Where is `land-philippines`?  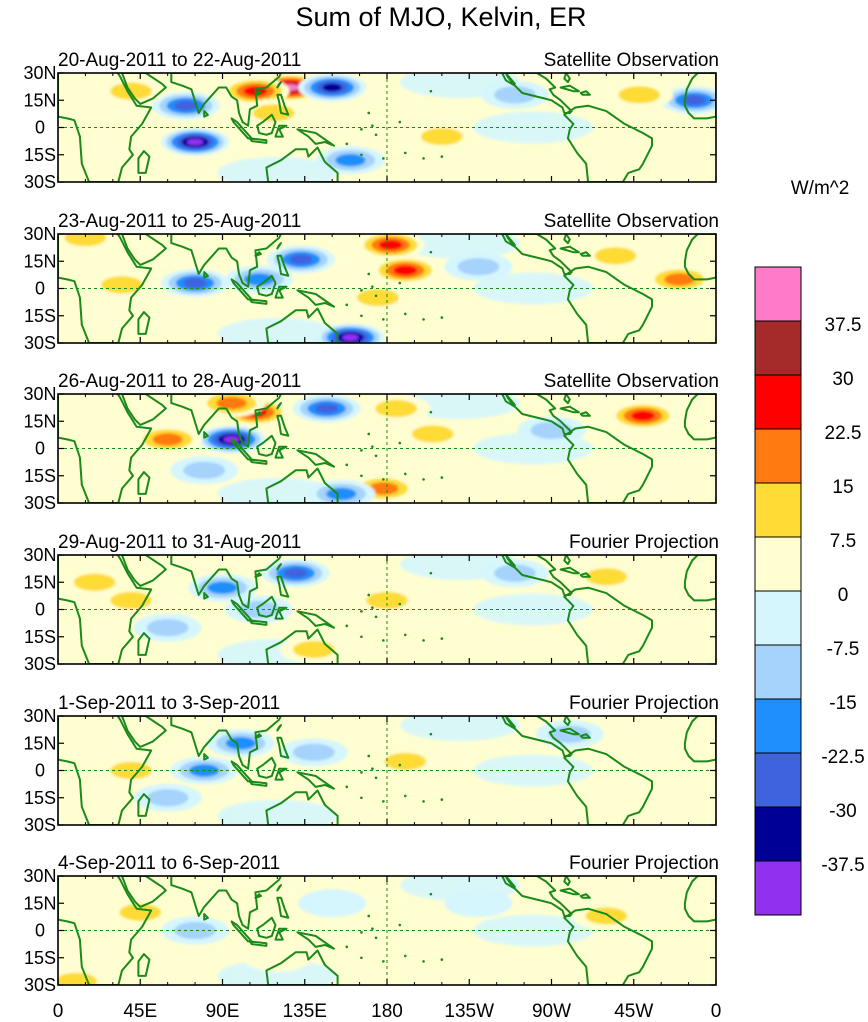 land-philippines is located at coordinates (283, 747).